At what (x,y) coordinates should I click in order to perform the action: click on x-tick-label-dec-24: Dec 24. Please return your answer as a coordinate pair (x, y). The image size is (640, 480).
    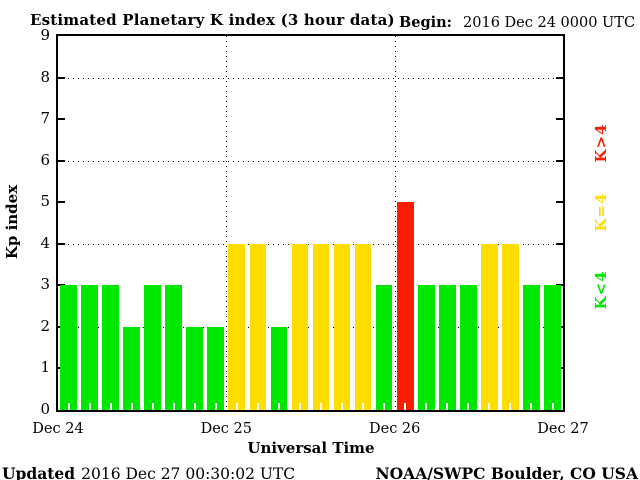
    Looking at the image, I should click on (58, 429).